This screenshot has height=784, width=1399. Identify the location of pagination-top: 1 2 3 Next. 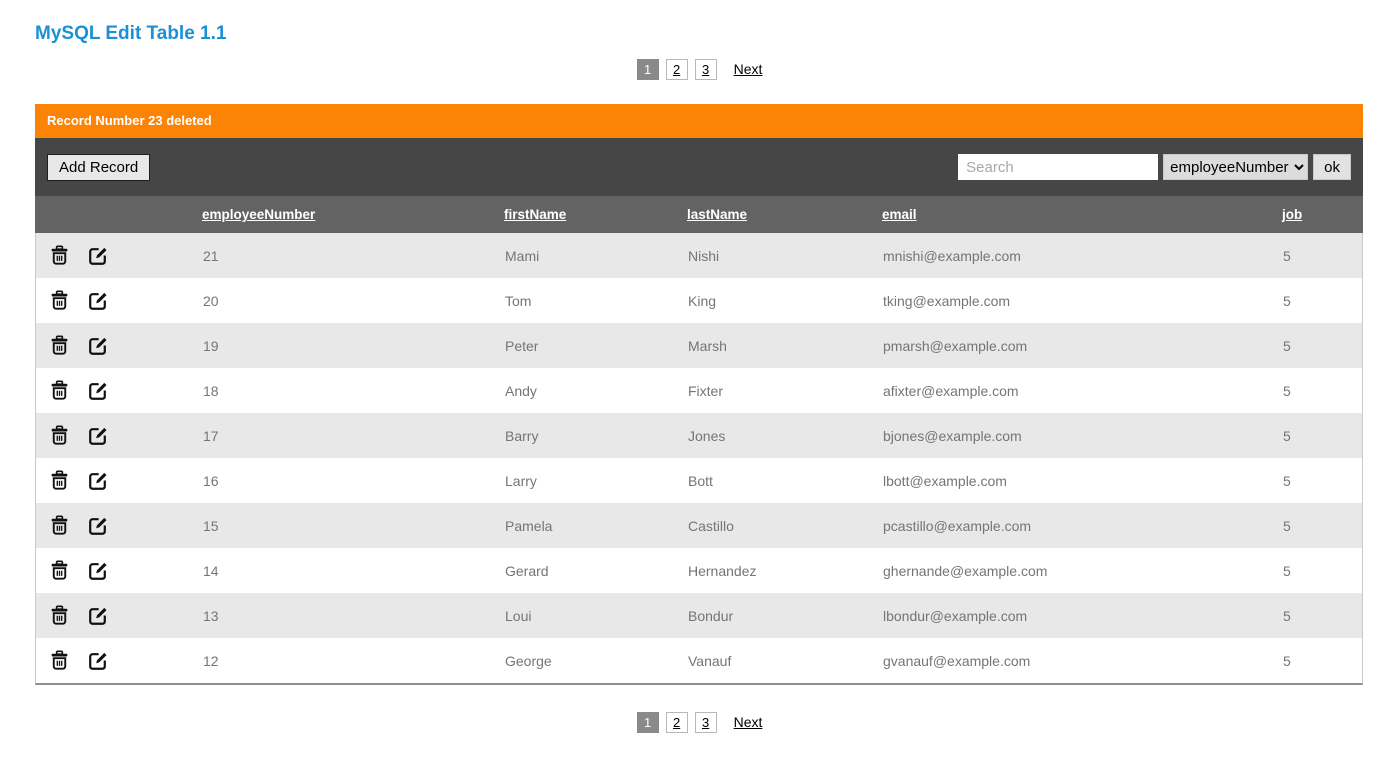
(699, 69).